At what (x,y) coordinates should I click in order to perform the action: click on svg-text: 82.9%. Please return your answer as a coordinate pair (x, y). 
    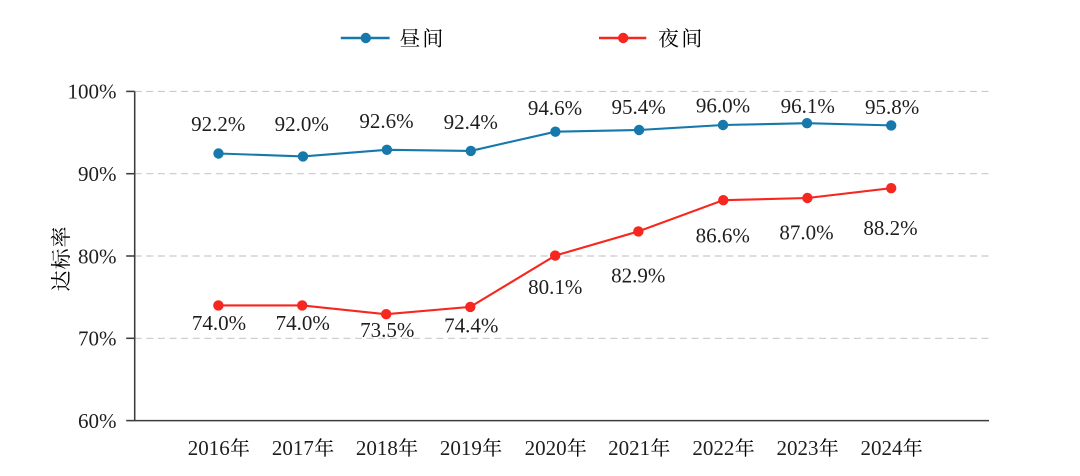
    Looking at the image, I should click on (638, 275).